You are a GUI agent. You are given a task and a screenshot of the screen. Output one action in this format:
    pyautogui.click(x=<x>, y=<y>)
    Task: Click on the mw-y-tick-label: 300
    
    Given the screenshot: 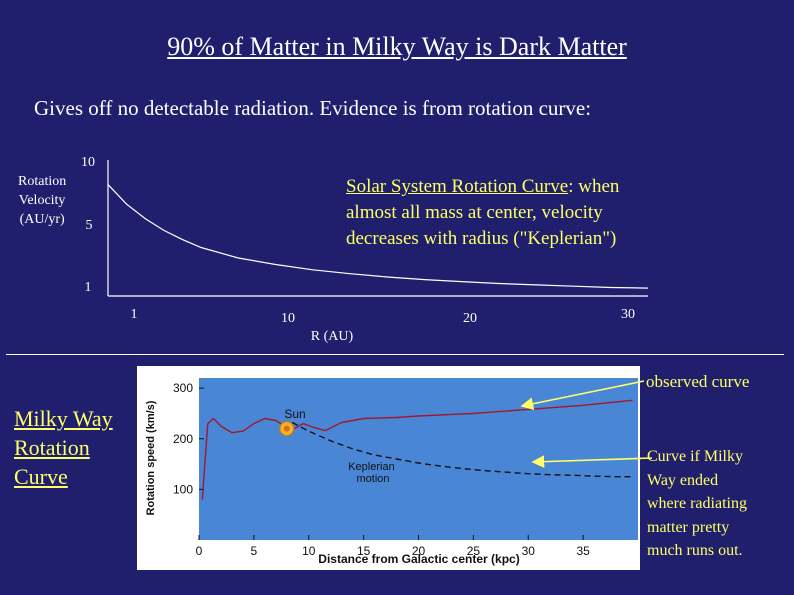 What is the action you would take?
    pyautogui.click(x=183, y=388)
    